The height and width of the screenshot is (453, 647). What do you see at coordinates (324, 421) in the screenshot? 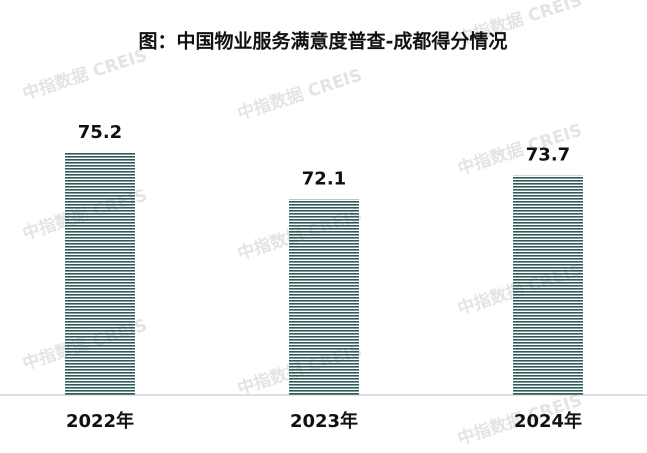
I see `x-tick-label: 2023年` at bounding box center [324, 421].